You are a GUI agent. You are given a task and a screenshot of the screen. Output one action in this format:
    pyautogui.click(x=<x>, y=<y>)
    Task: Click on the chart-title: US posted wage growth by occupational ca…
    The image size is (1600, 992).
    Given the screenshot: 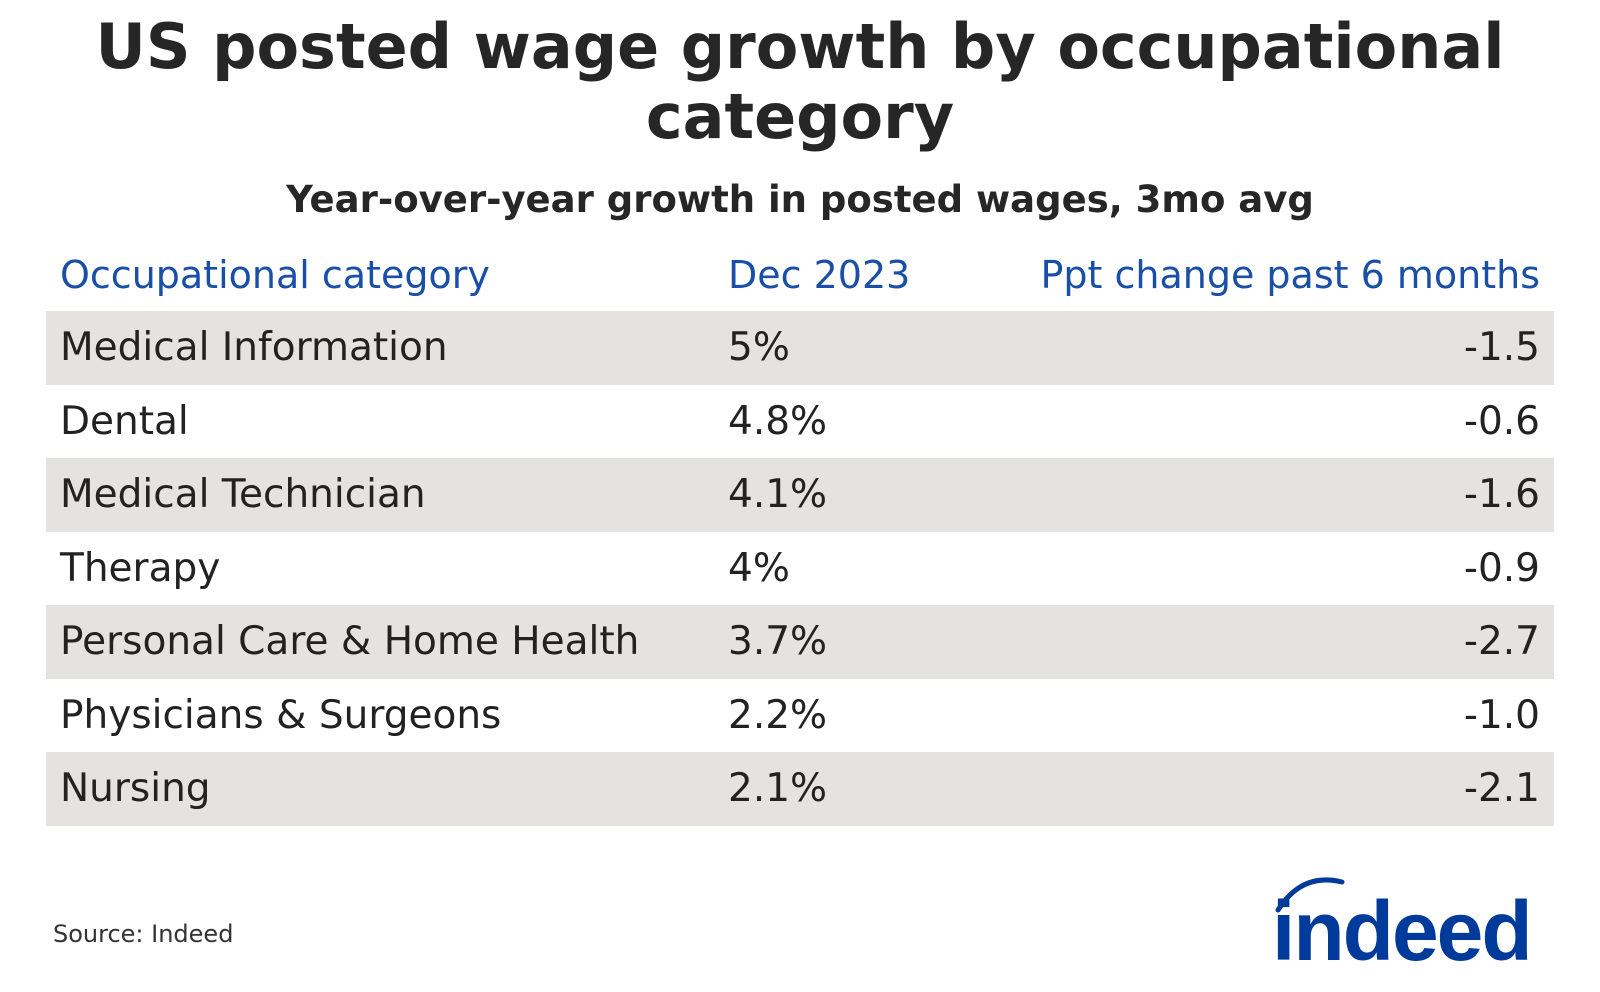 What is the action you would take?
    pyautogui.click(x=800, y=81)
    